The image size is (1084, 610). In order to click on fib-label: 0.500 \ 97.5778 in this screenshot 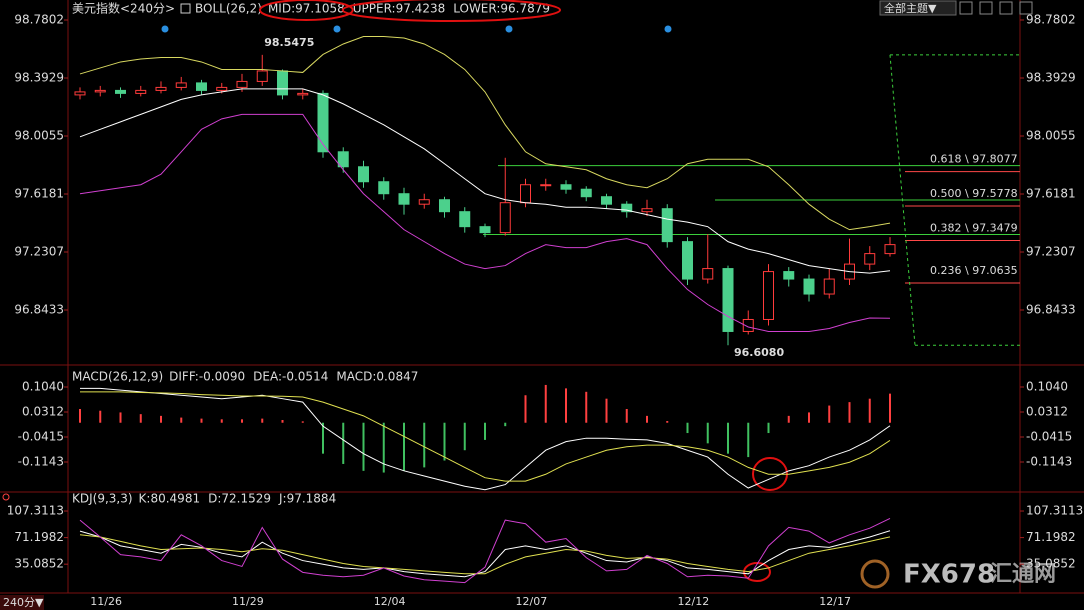, I will do `click(974, 193)`.